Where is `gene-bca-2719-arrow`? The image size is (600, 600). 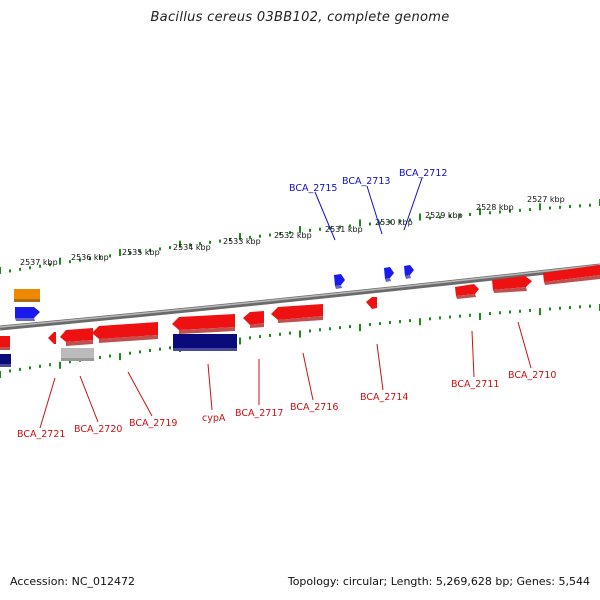
gene-bca-2719-arrow is located at coordinates (125, 332).